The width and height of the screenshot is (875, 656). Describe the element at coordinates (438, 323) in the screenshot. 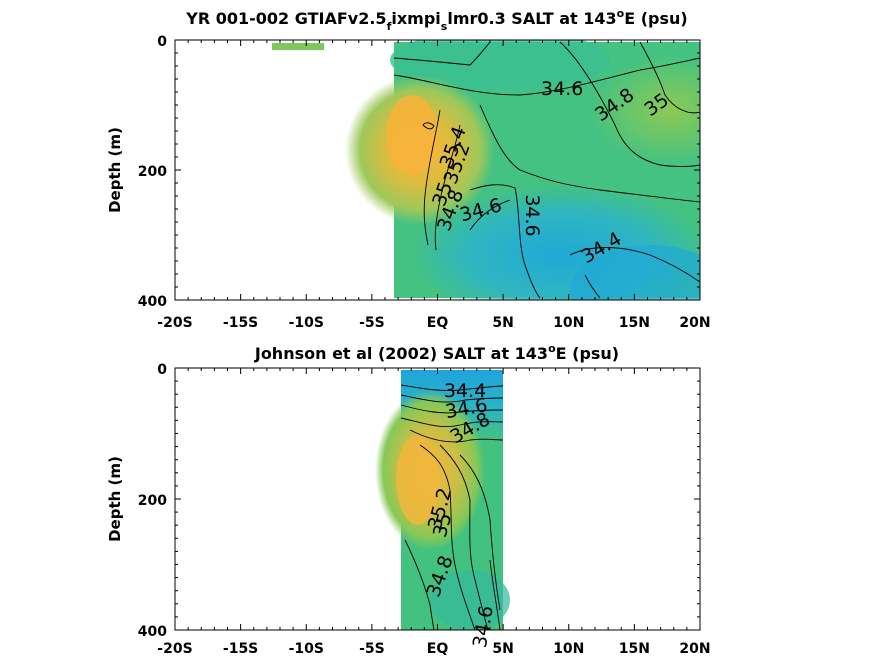

I see `panel1-x-tick-eq: EQ` at that location.